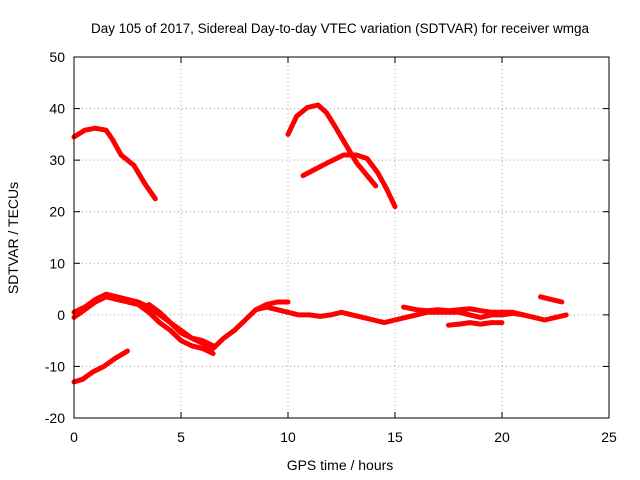 This screenshot has height=480, width=640. I want to click on y-tick-label: 50, so click(57, 57).